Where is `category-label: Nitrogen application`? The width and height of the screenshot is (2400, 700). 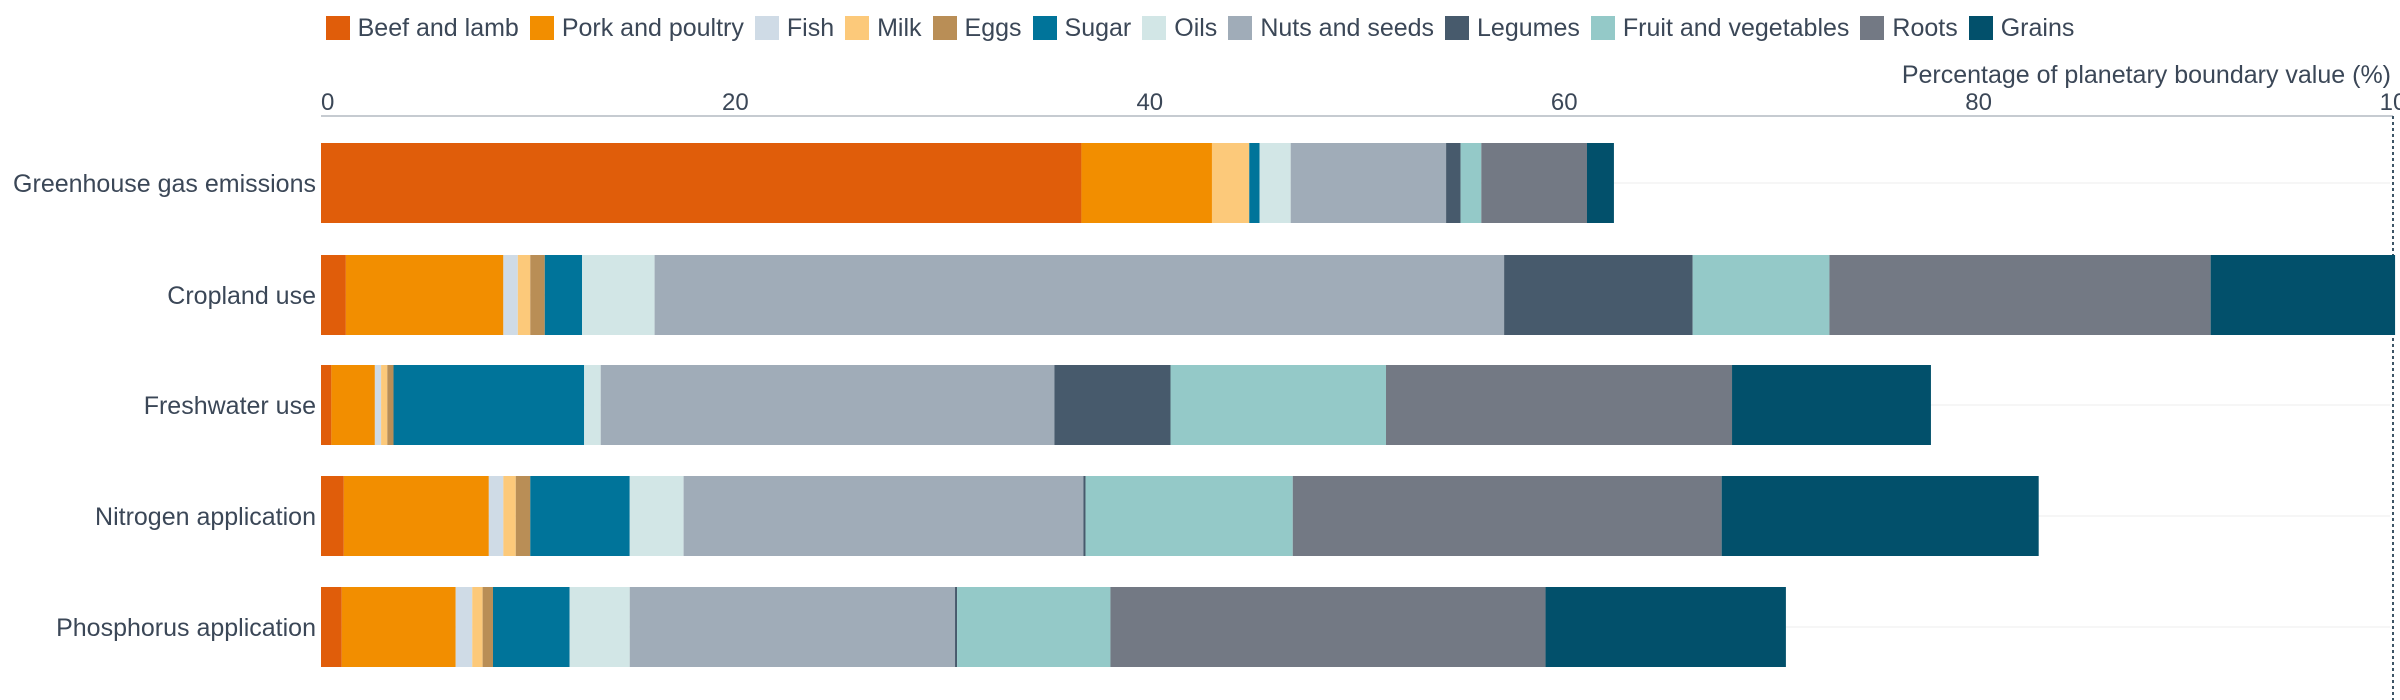
category-label: Nitrogen application is located at coordinates (205, 517).